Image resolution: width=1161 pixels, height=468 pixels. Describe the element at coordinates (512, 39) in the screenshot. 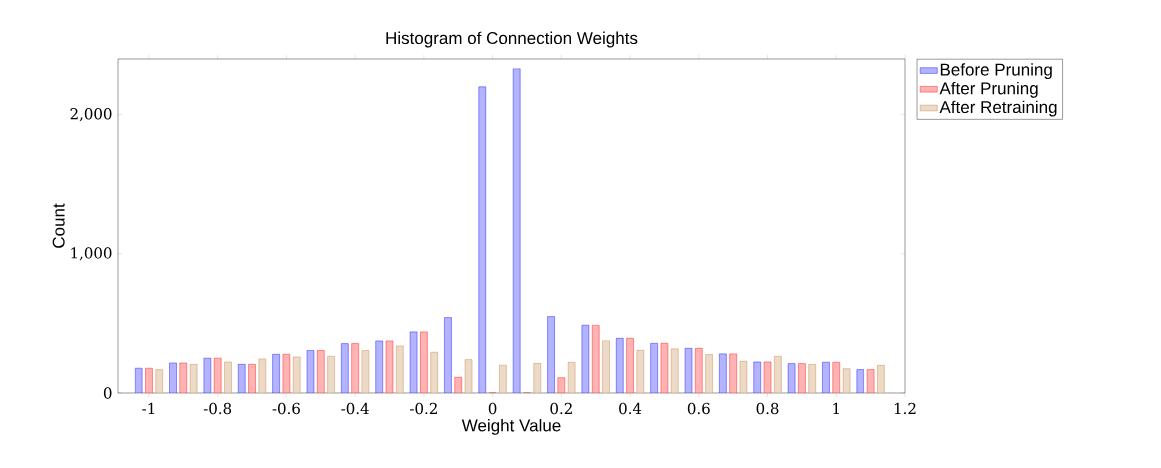

I see `chart-title: Histogram of Connection Weights` at that location.